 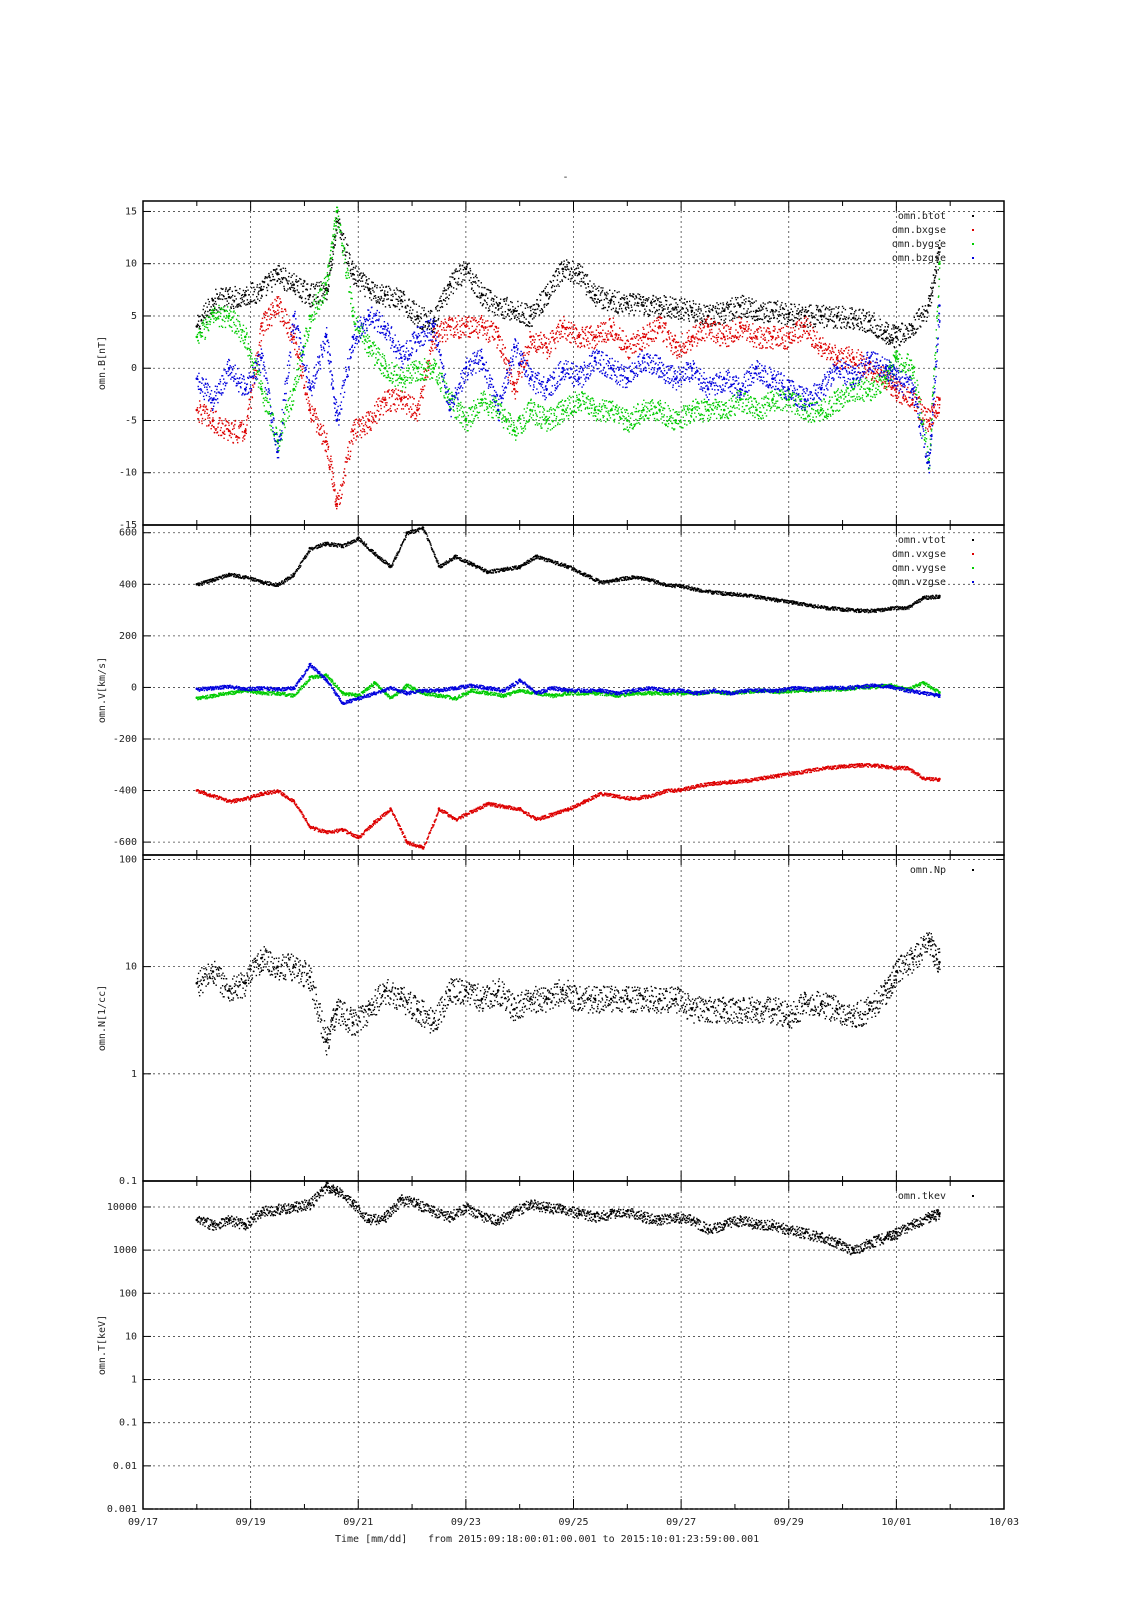 I want to click on y-tick-label: -15, so click(x=128, y=525).